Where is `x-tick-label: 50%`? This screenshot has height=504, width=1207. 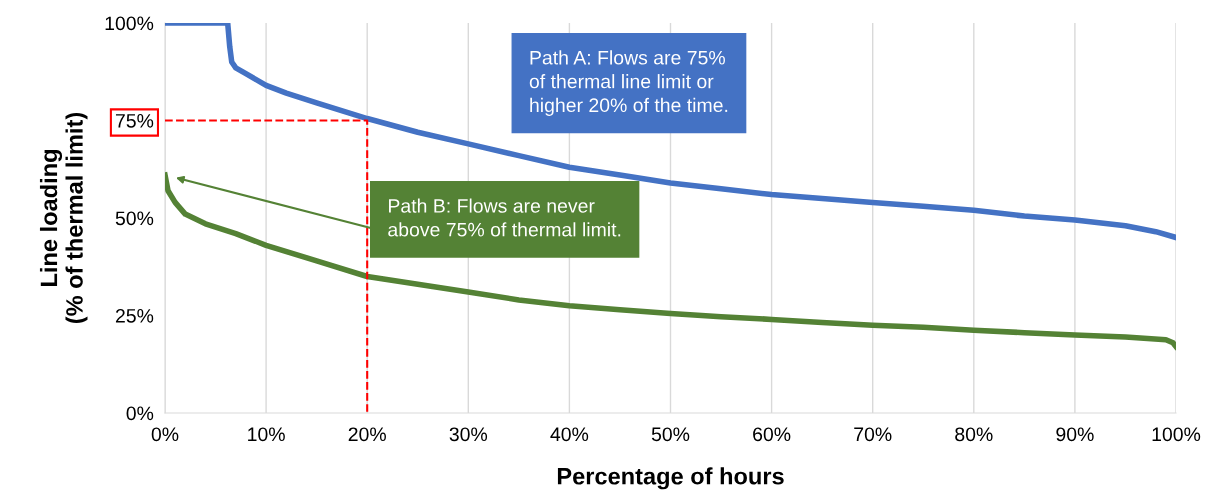
x-tick-label: 50% is located at coordinates (670, 434).